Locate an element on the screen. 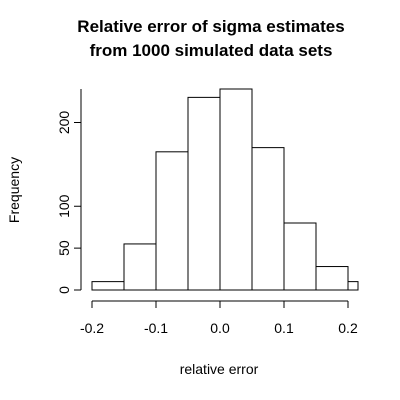  y-axis-tick-label: 200 is located at coordinates (64, 123).